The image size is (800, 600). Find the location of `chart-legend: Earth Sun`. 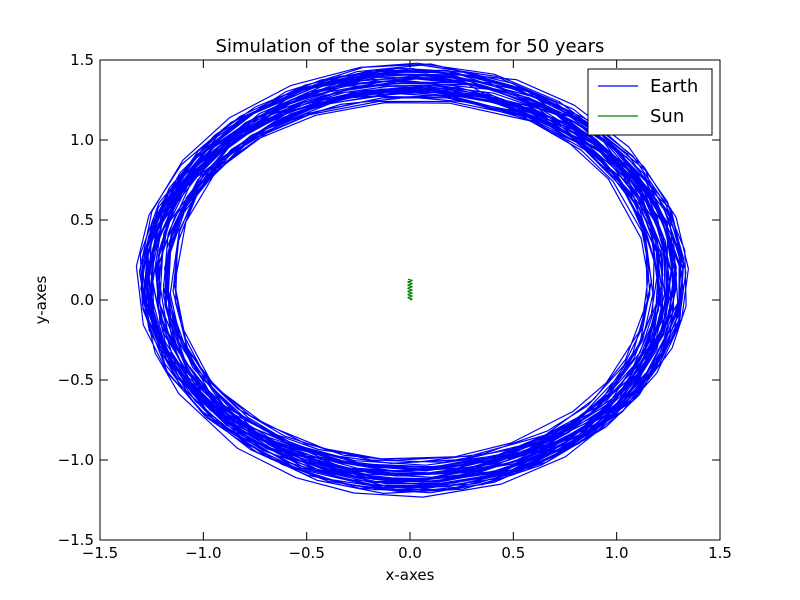

chart-legend: Earth Sun is located at coordinates (650, 102).